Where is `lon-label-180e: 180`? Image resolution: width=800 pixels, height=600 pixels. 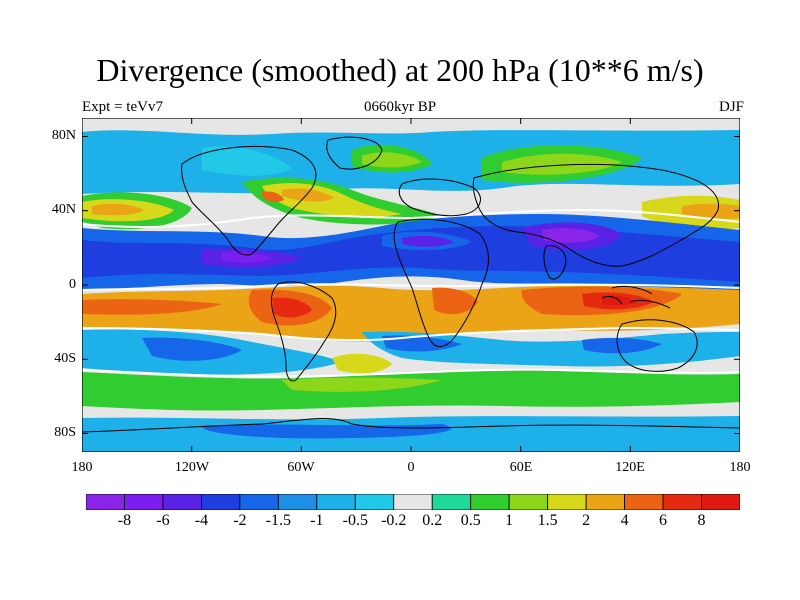
lon-label-180e: 180 is located at coordinates (740, 467).